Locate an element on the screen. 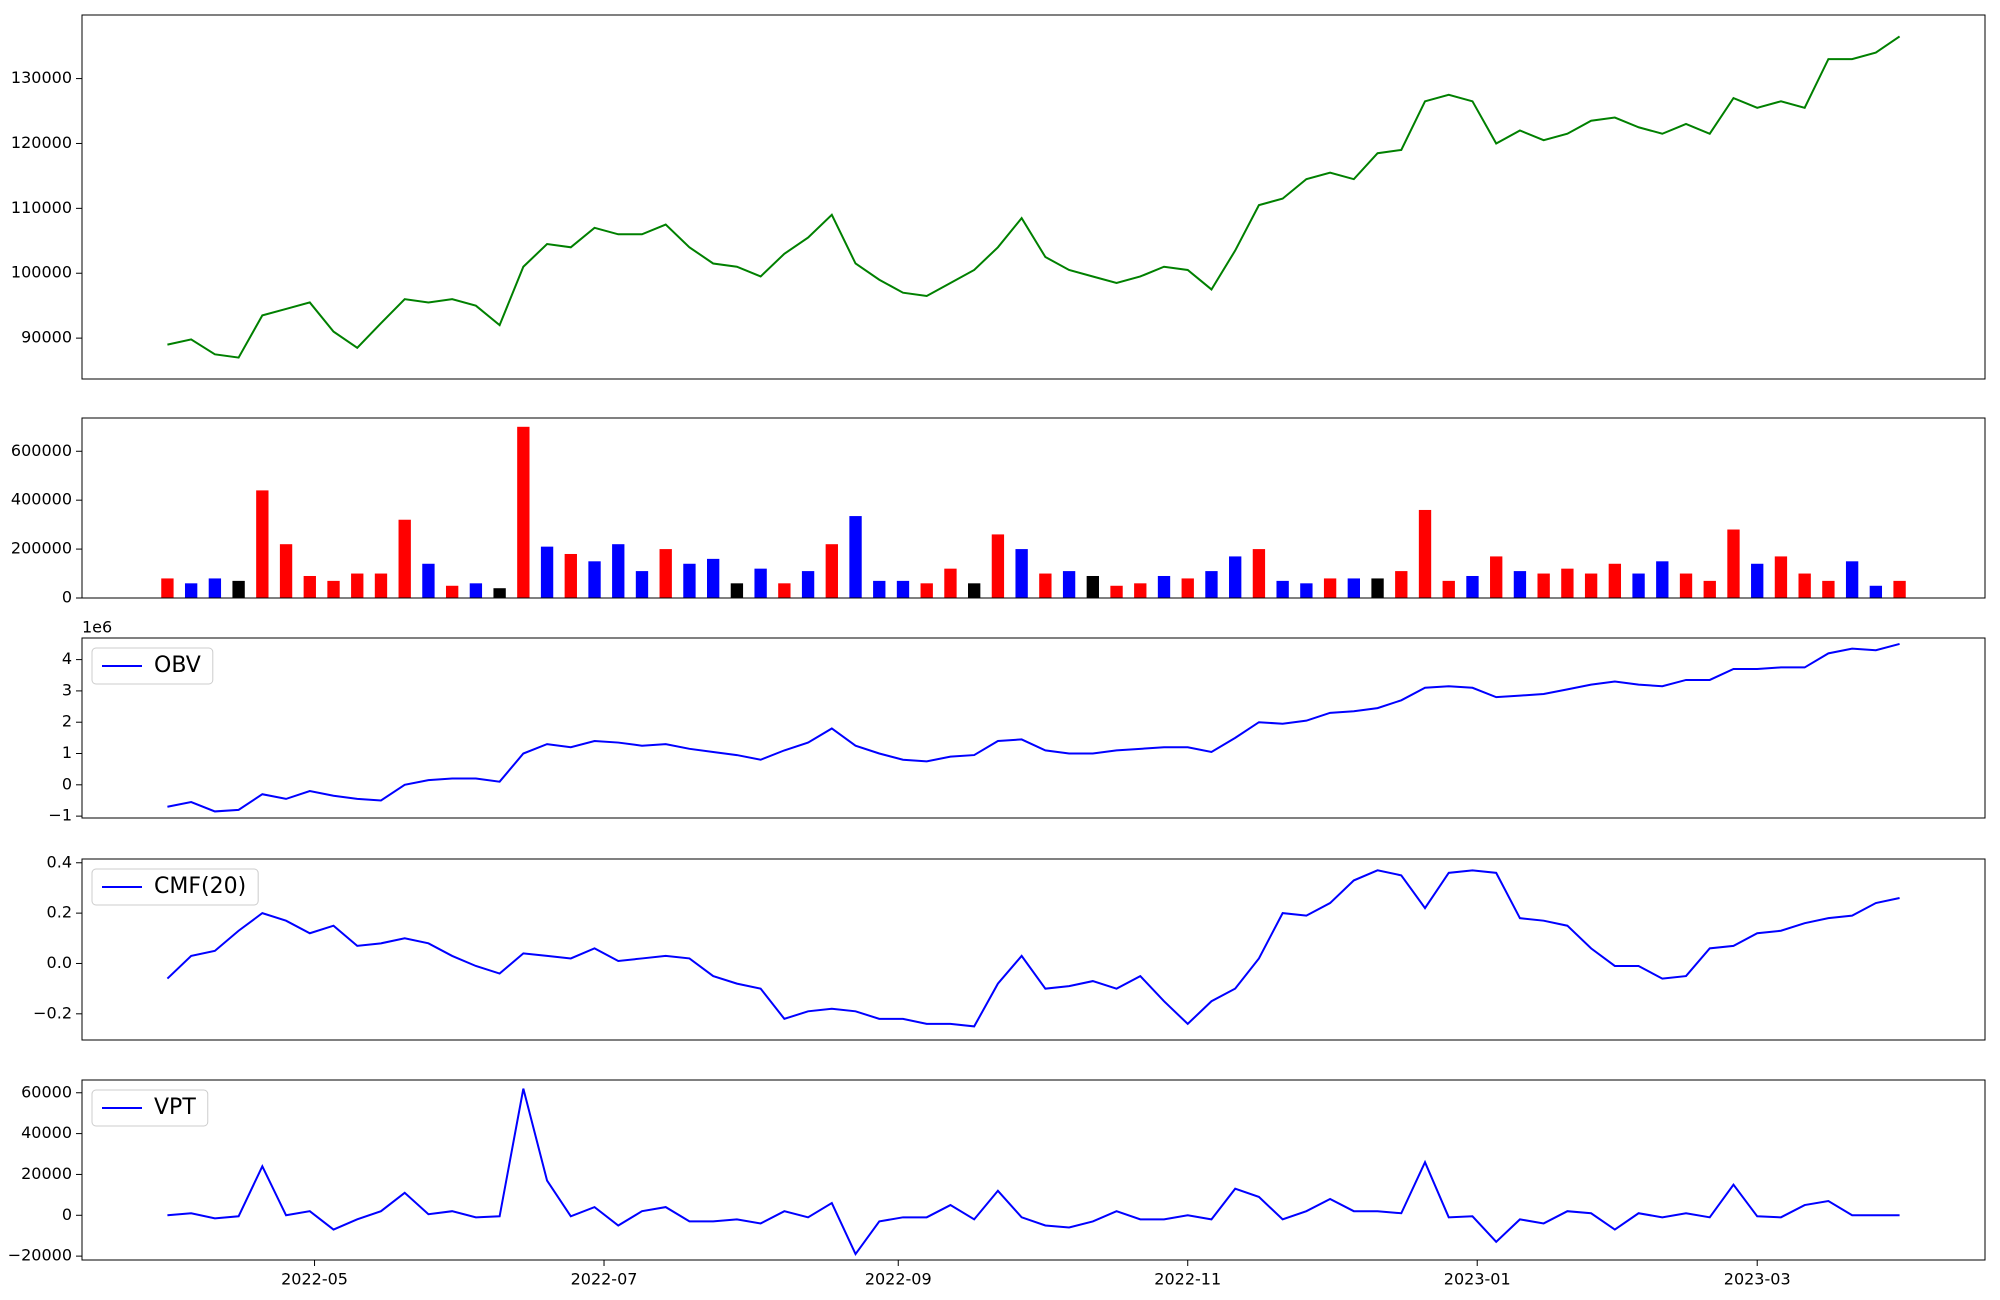 This screenshot has height=1300, width=2000. legend: CMF(20) is located at coordinates (175, 887).